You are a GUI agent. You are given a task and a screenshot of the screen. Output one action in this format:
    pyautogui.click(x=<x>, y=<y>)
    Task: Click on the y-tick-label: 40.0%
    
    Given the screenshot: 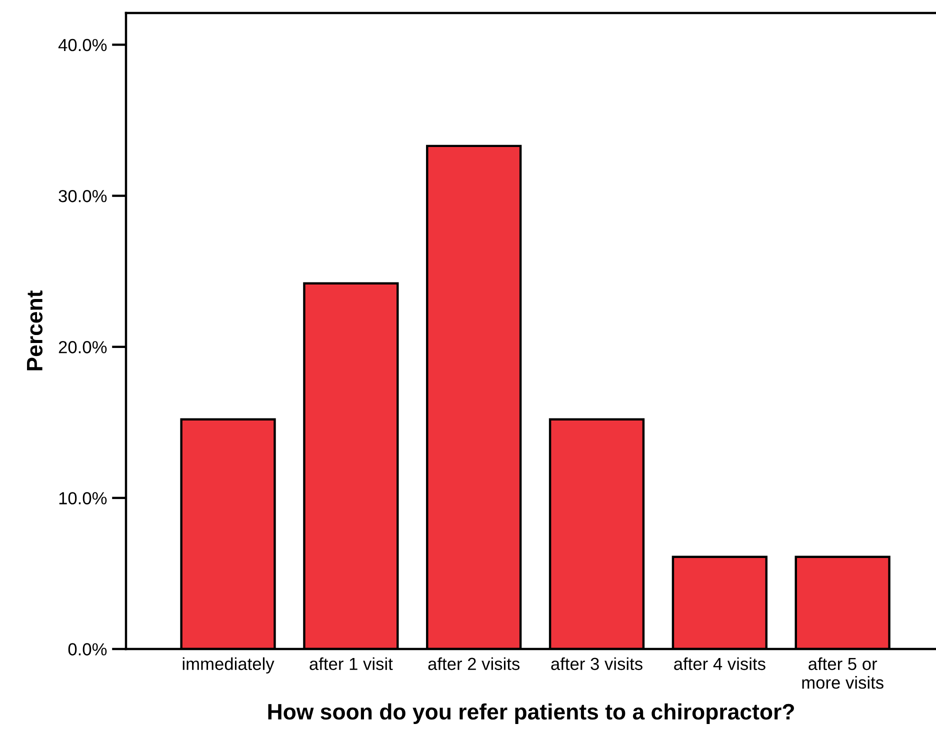 What is the action you would take?
    pyautogui.click(x=82, y=45)
    